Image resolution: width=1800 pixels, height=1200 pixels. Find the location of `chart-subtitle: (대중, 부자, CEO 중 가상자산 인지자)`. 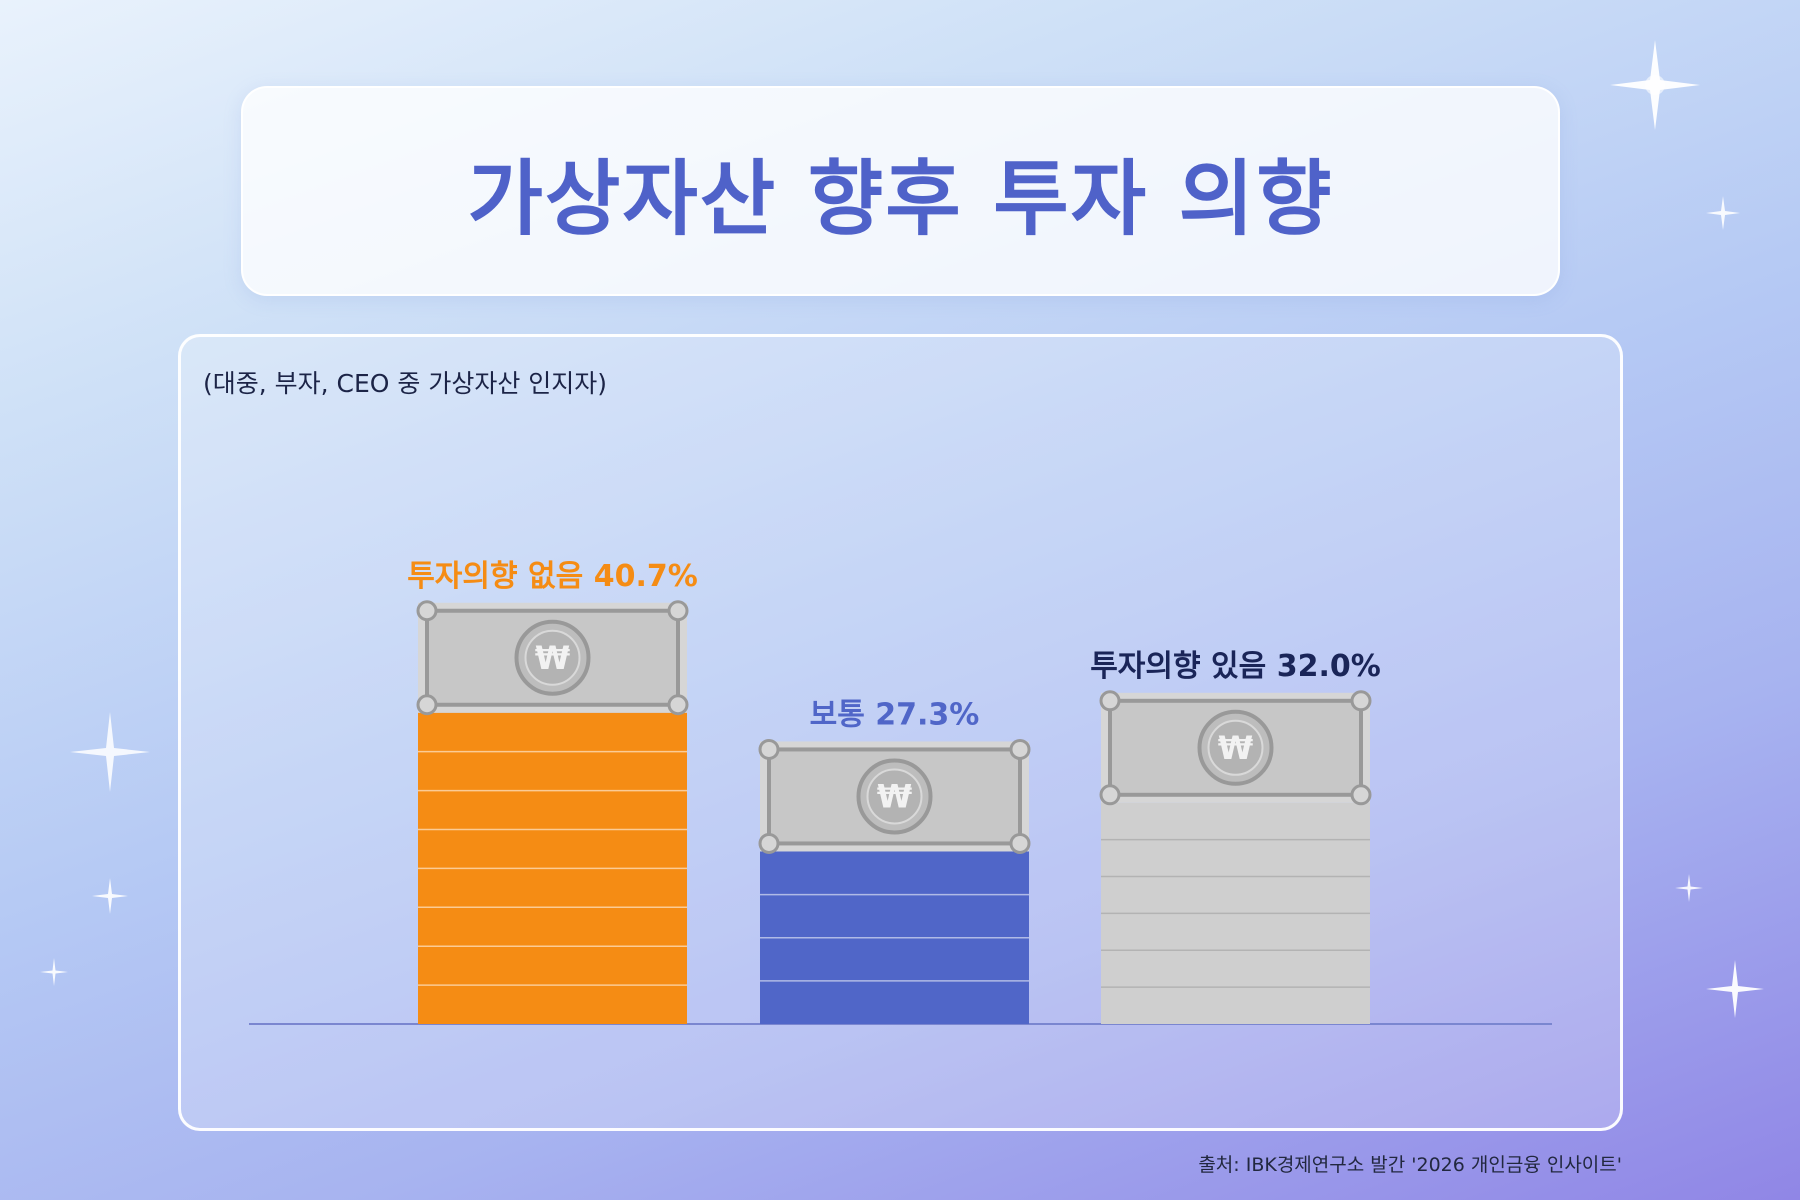

chart-subtitle: (대중, 부자, CEO 중 가상자산 인지자) is located at coordinates (405, 383).